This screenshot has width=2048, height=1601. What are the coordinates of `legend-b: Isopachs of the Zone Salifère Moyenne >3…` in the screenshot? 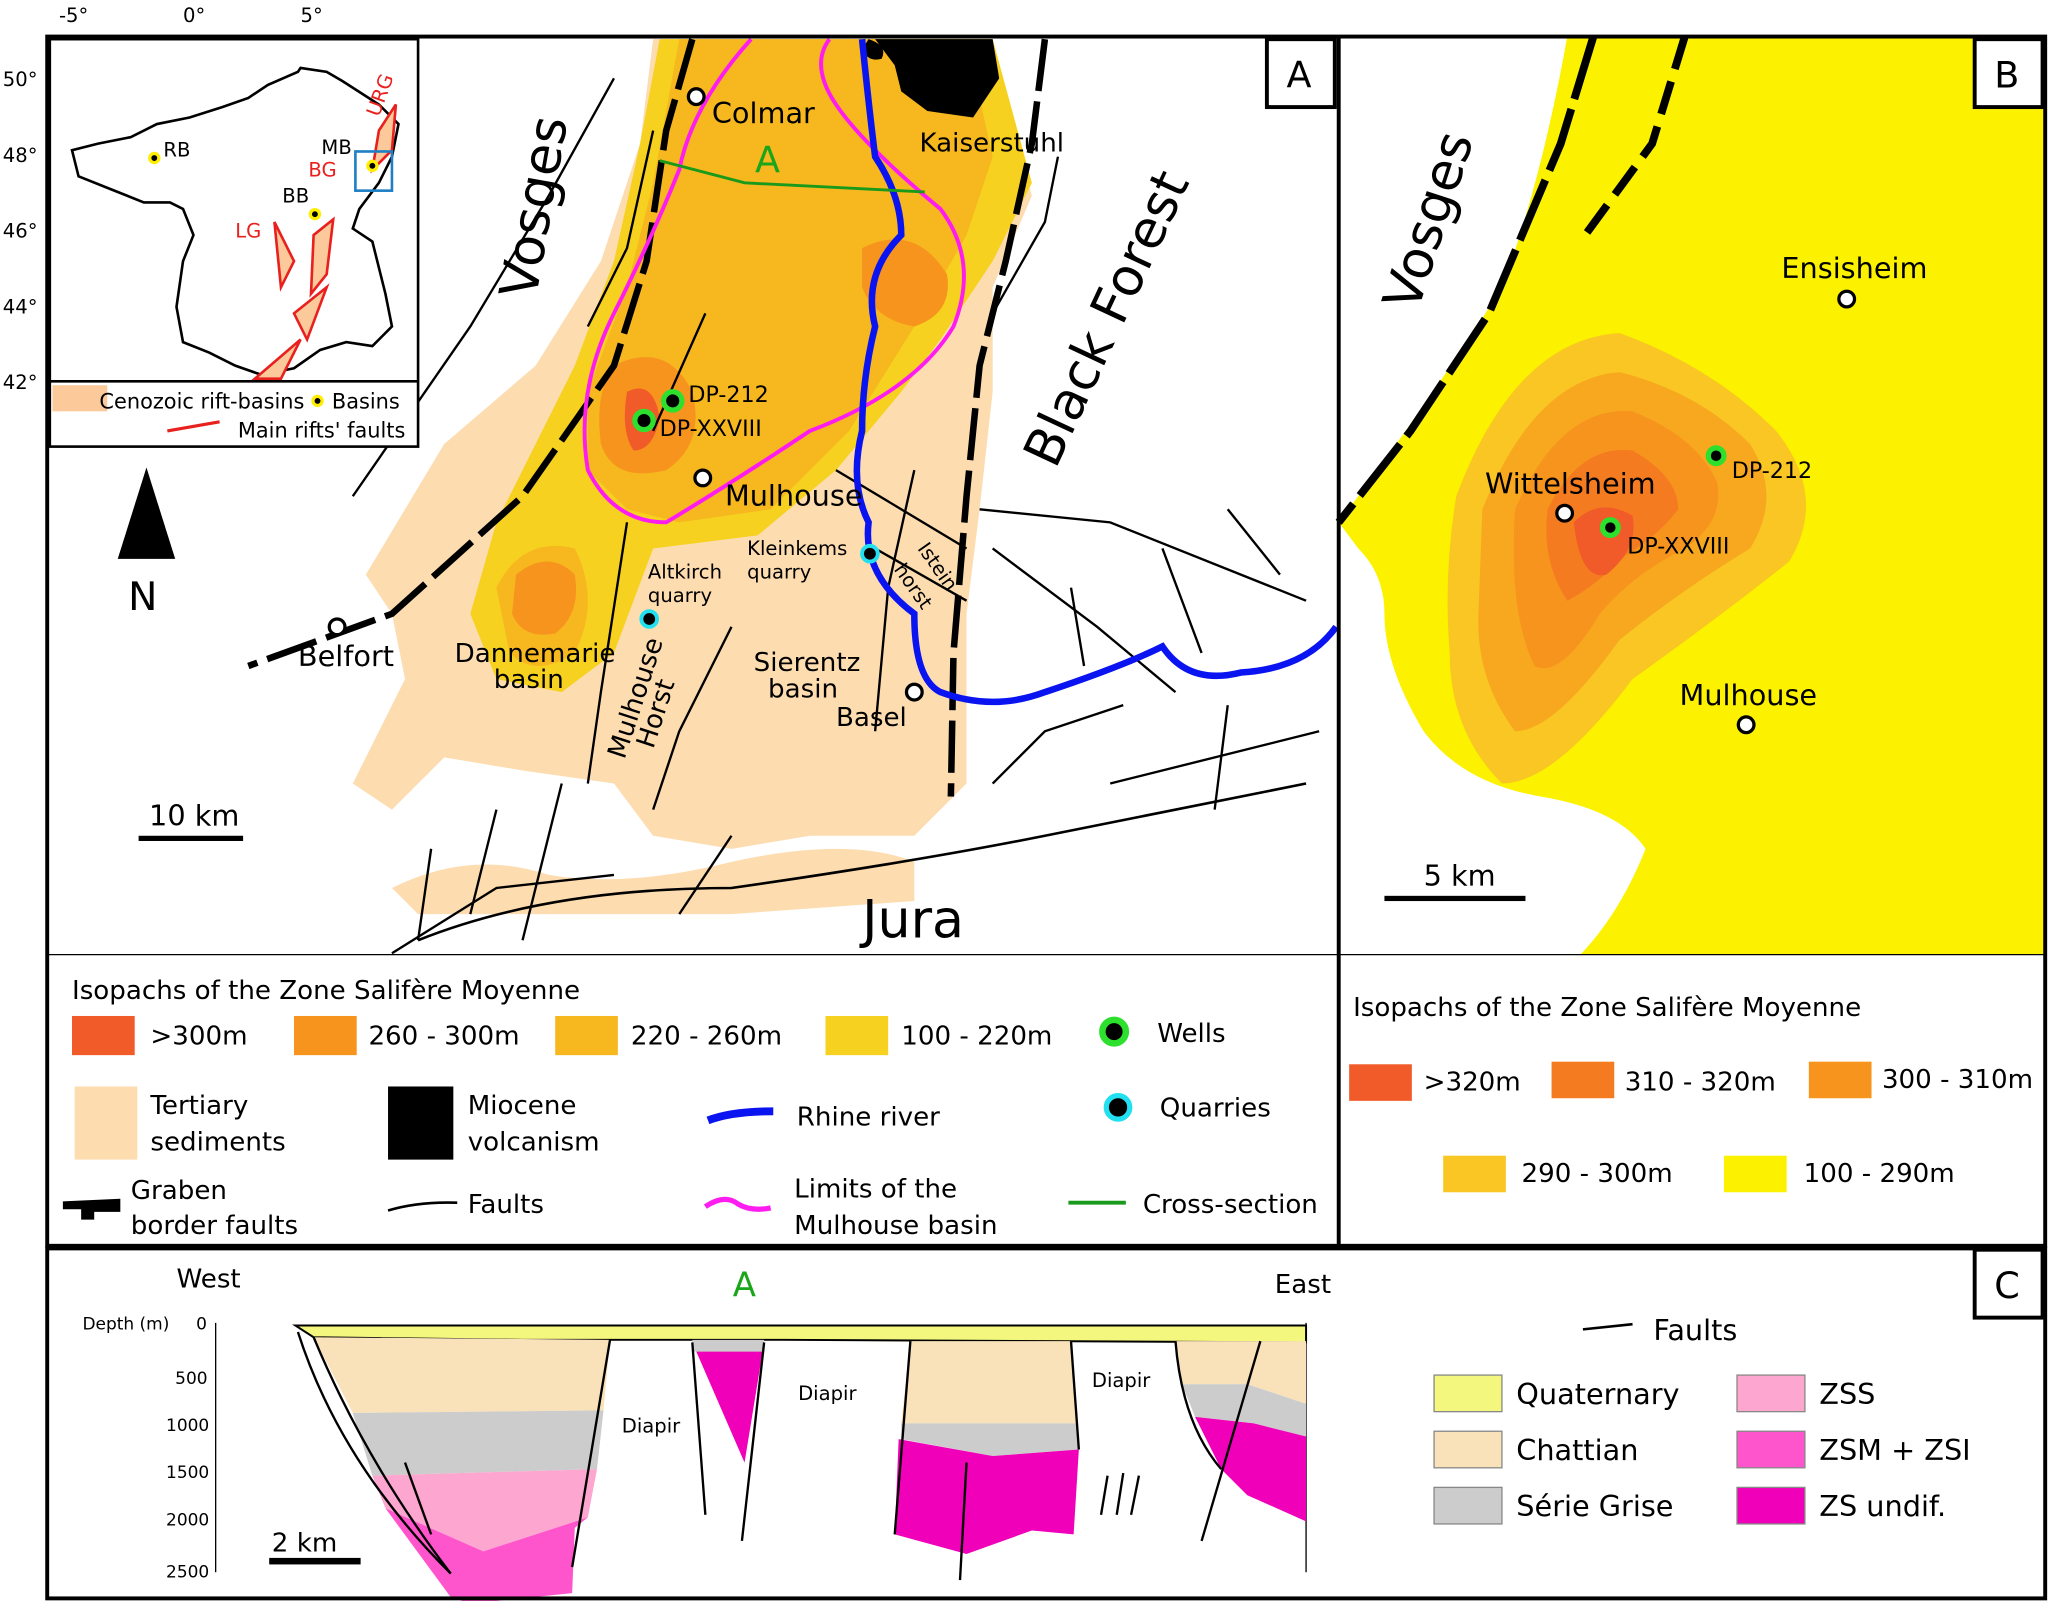 It's located at (1691, 1093).